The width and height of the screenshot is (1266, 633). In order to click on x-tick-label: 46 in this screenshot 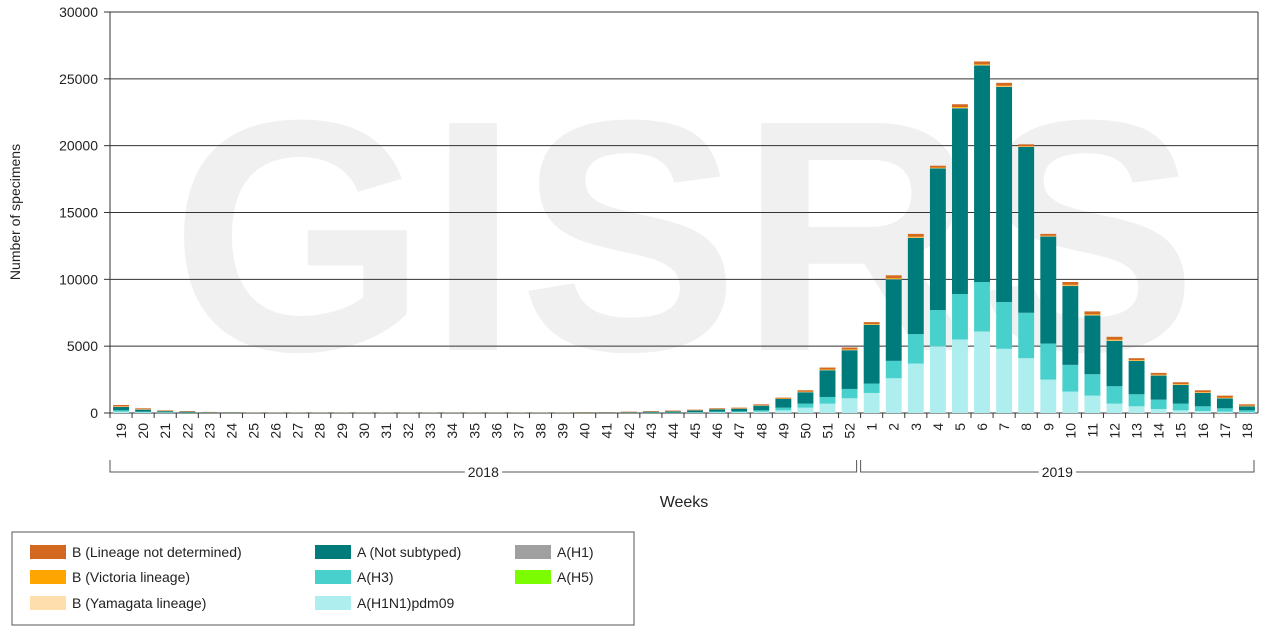, I will do `click(717, 431)`.